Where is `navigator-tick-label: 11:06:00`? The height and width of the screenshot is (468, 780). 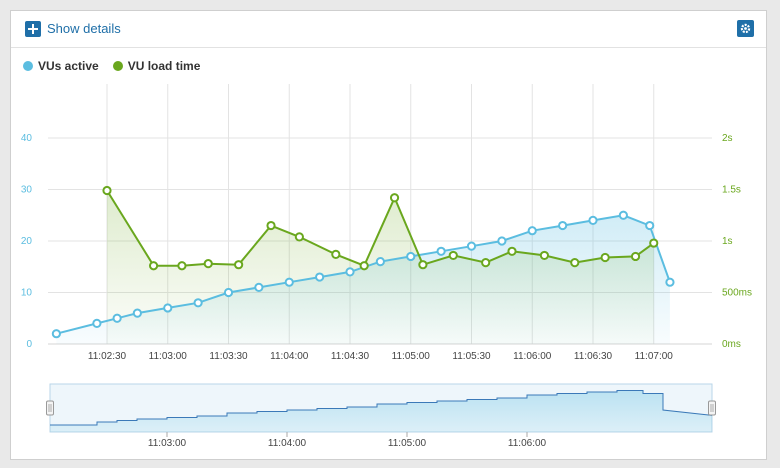 navigator-tick-label: 11:06:00 is located at coordinates (527, 443).